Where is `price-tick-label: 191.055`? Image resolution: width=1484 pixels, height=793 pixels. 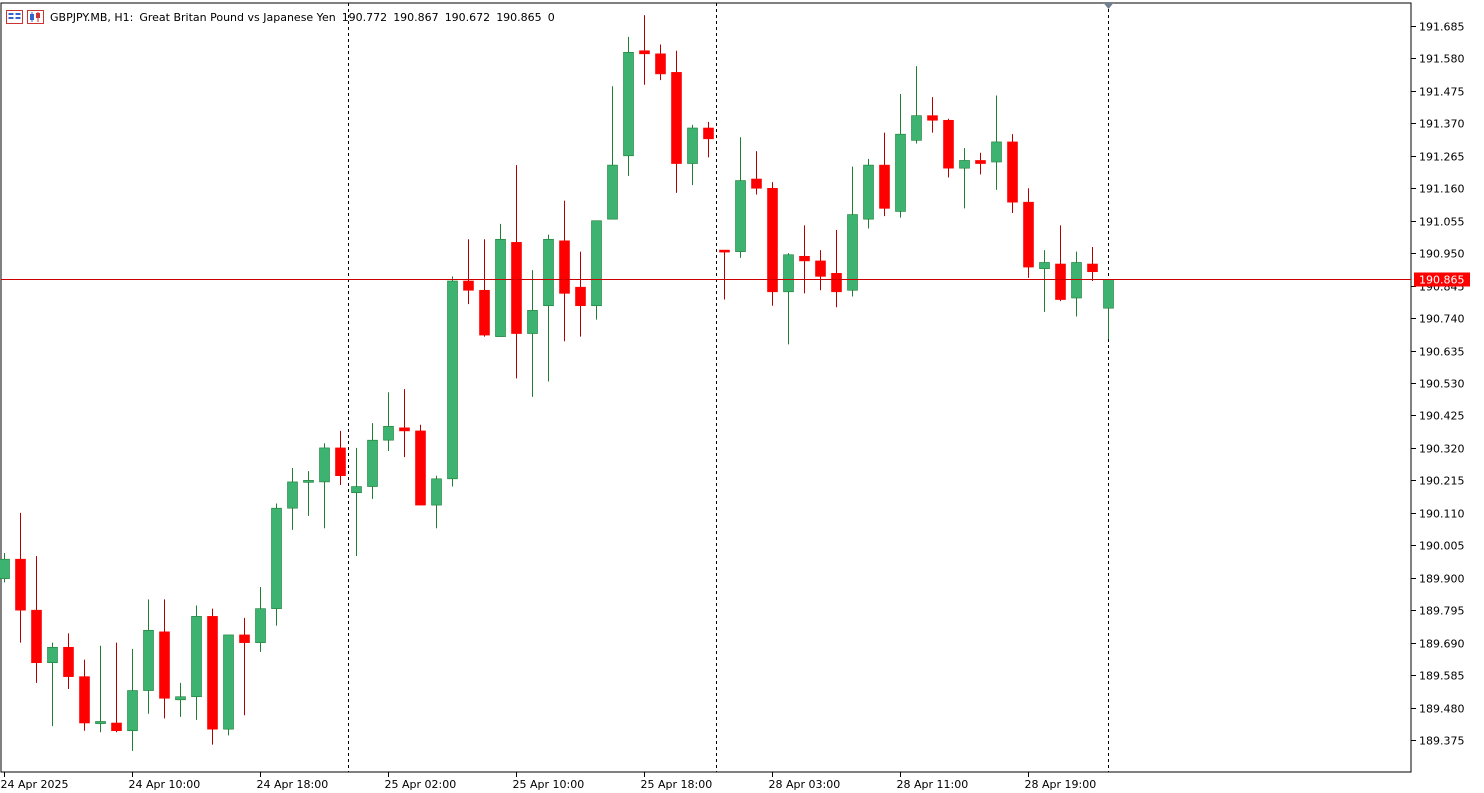 price-tick-label: 191.055 is located at coordinates (1442, 222).